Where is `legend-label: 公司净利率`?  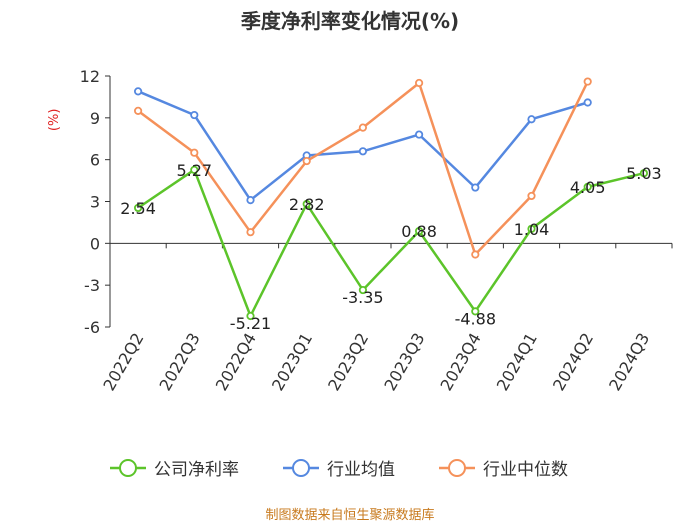
legend-label: 公司净利率 is located at coordinates (196, 470).